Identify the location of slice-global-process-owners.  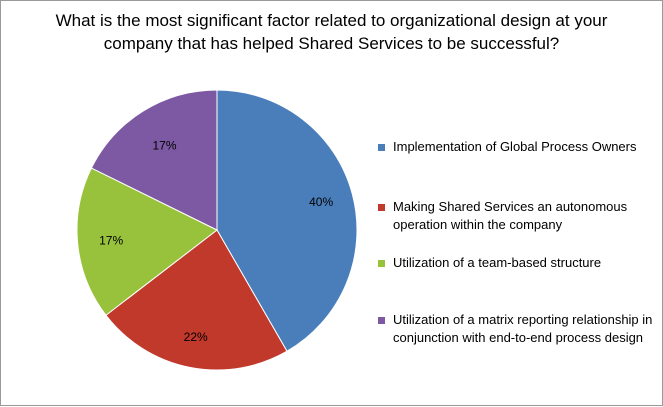
(287, 220).